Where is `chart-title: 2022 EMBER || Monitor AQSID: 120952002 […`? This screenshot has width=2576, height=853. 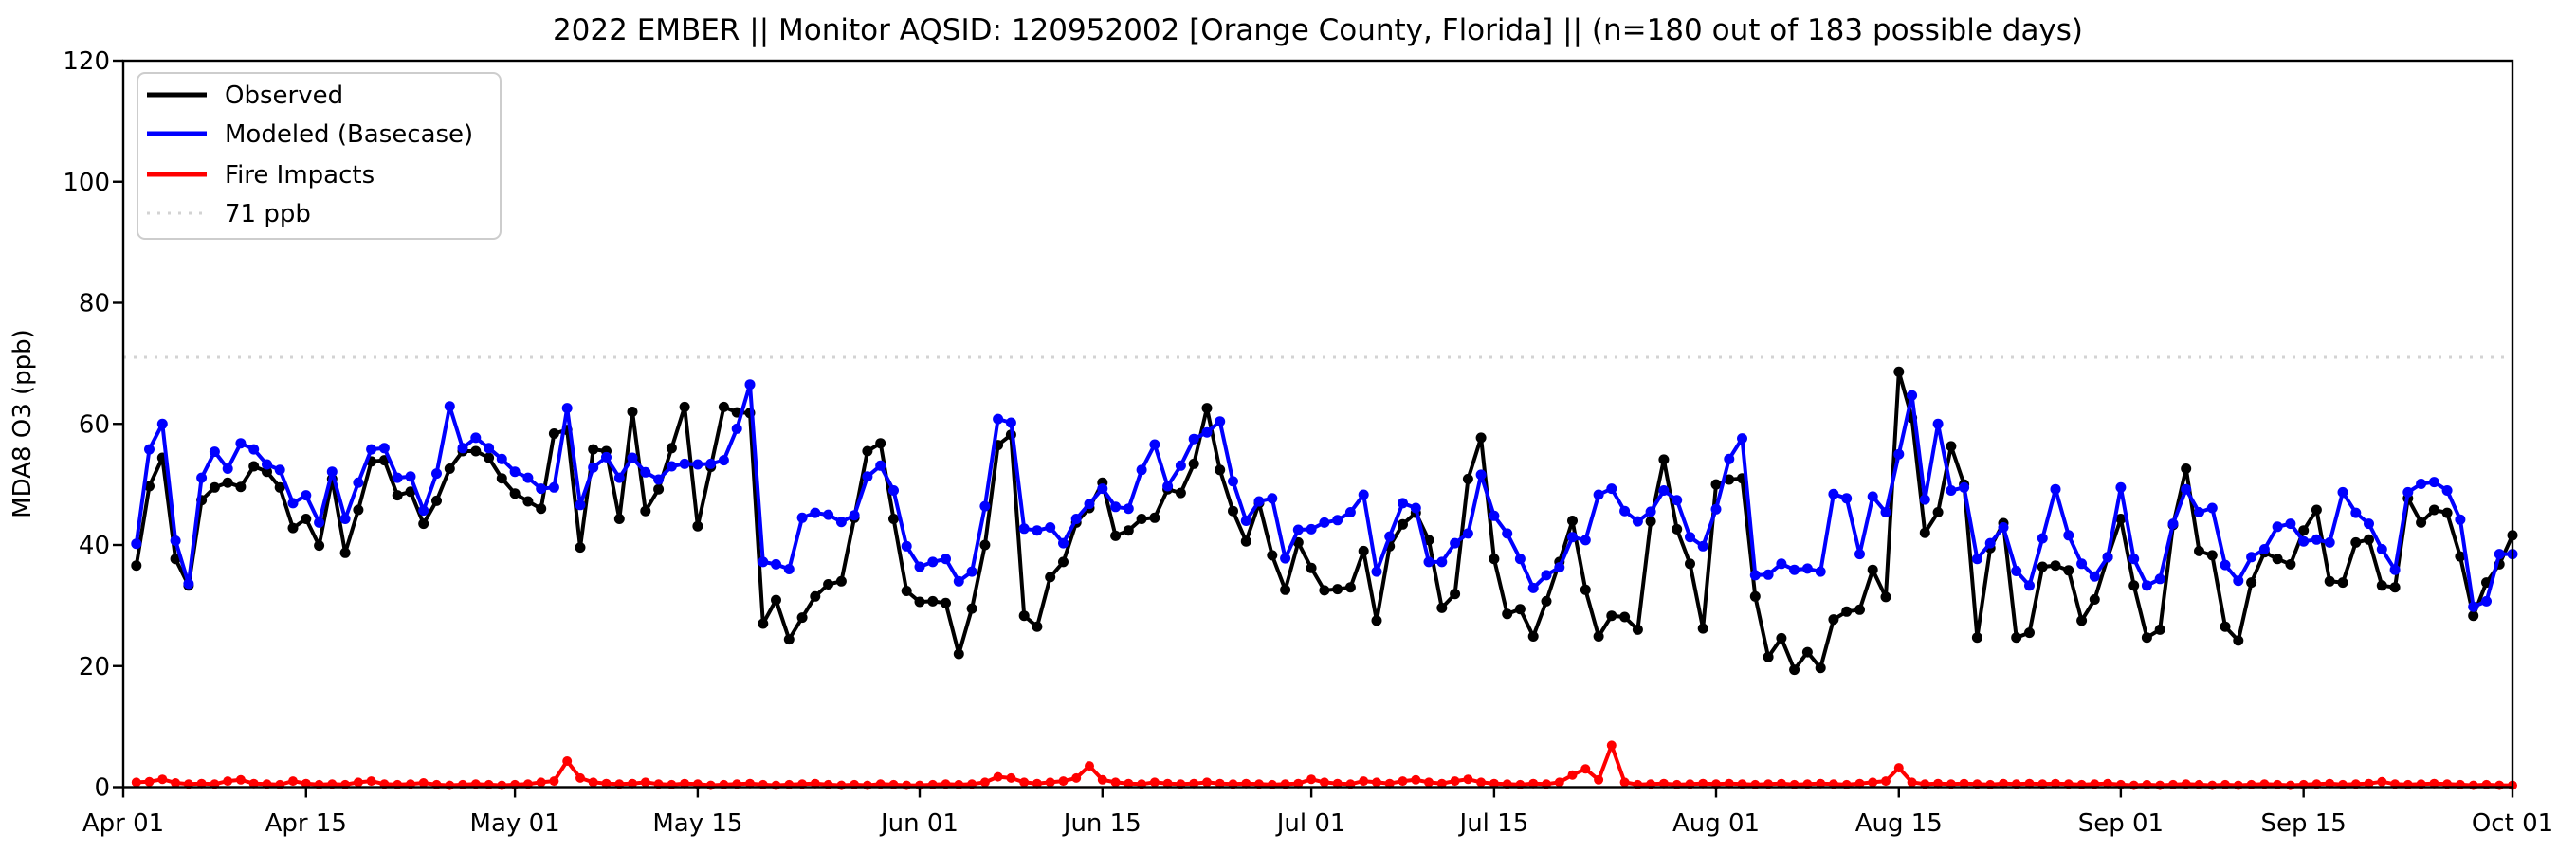 chart-title: 2022 EMBER || Monitor AQSID: 120952002 [… is located at coordinates (1318, 30).